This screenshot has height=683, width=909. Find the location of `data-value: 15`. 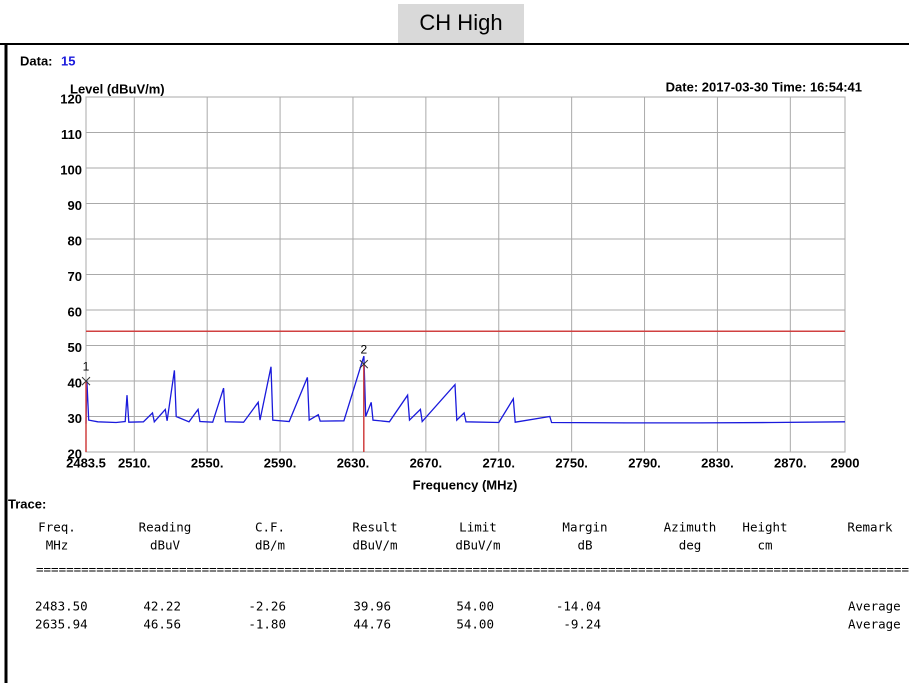

data-value: 15 is located at coordinates (68, 60).